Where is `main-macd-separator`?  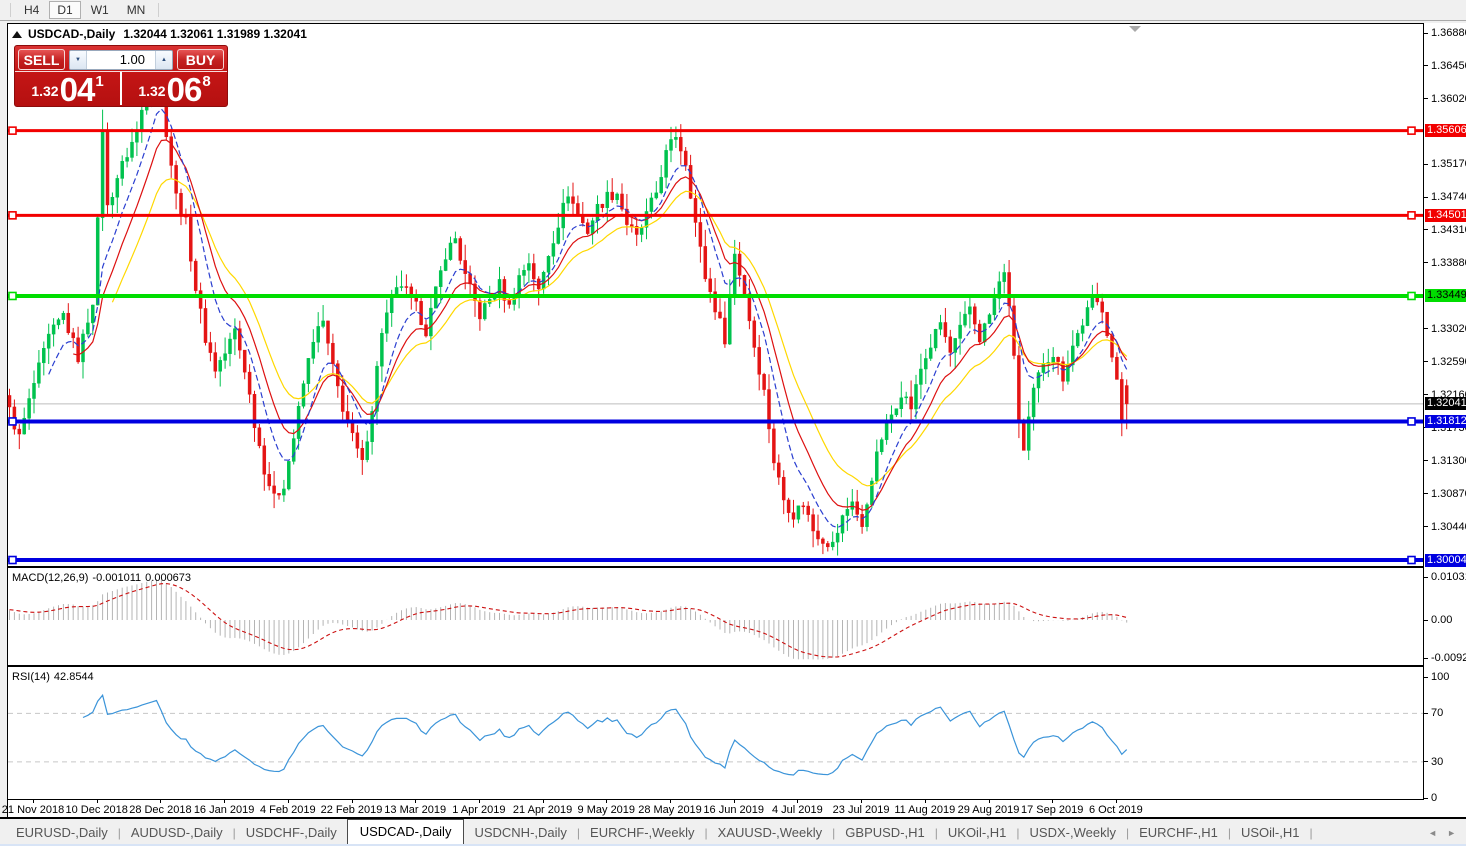
main-macd-separator is located at coordinates (715, 567).